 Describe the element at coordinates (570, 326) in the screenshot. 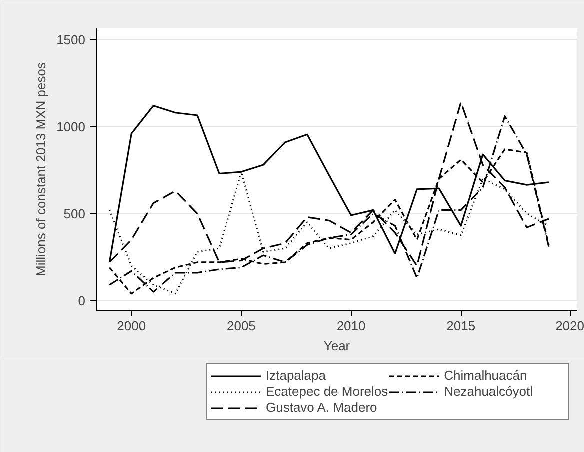

I see `x-tick-label: 2020` at that location.